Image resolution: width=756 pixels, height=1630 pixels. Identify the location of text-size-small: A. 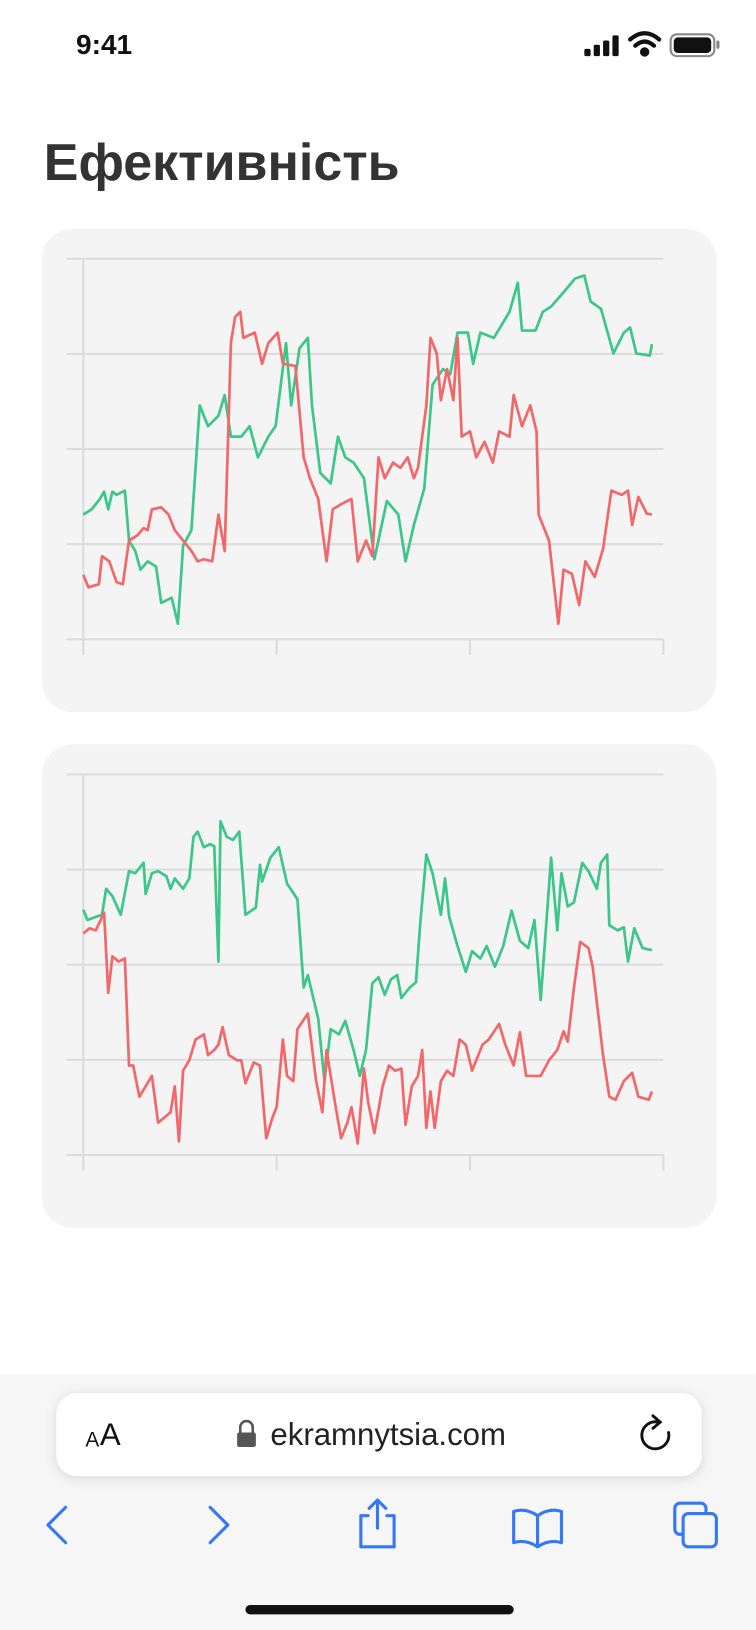
(92, 1439).